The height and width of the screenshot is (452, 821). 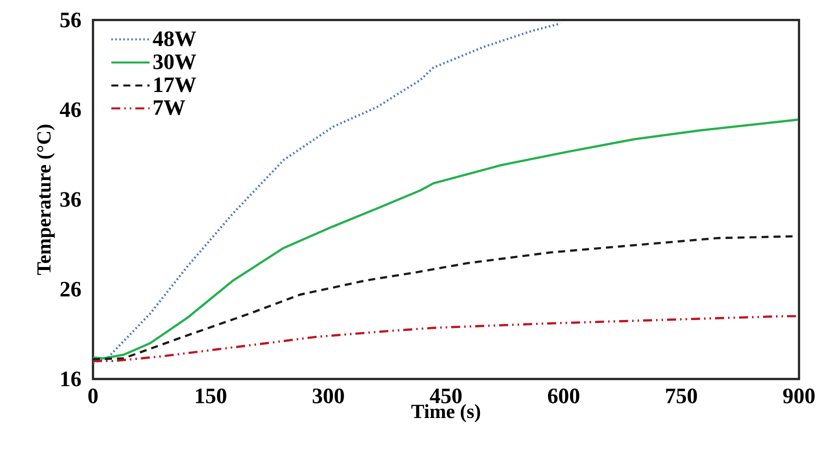 What do you see at coordinates (564, 396) in the screenshot?
I see `x-tick-label: 600` at bounding box center [564, 396].